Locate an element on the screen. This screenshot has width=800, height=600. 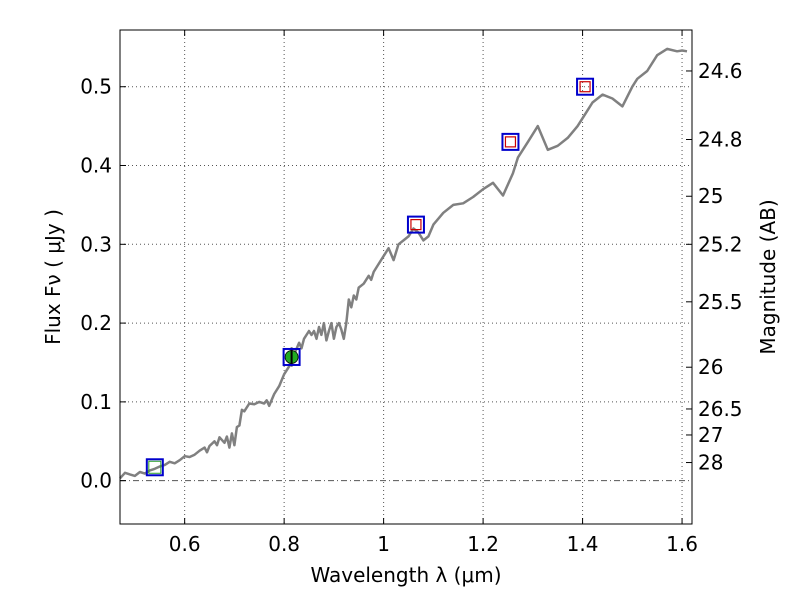
y2-axis-label: Magnitude (AB) is located at coordinates (768, 276).